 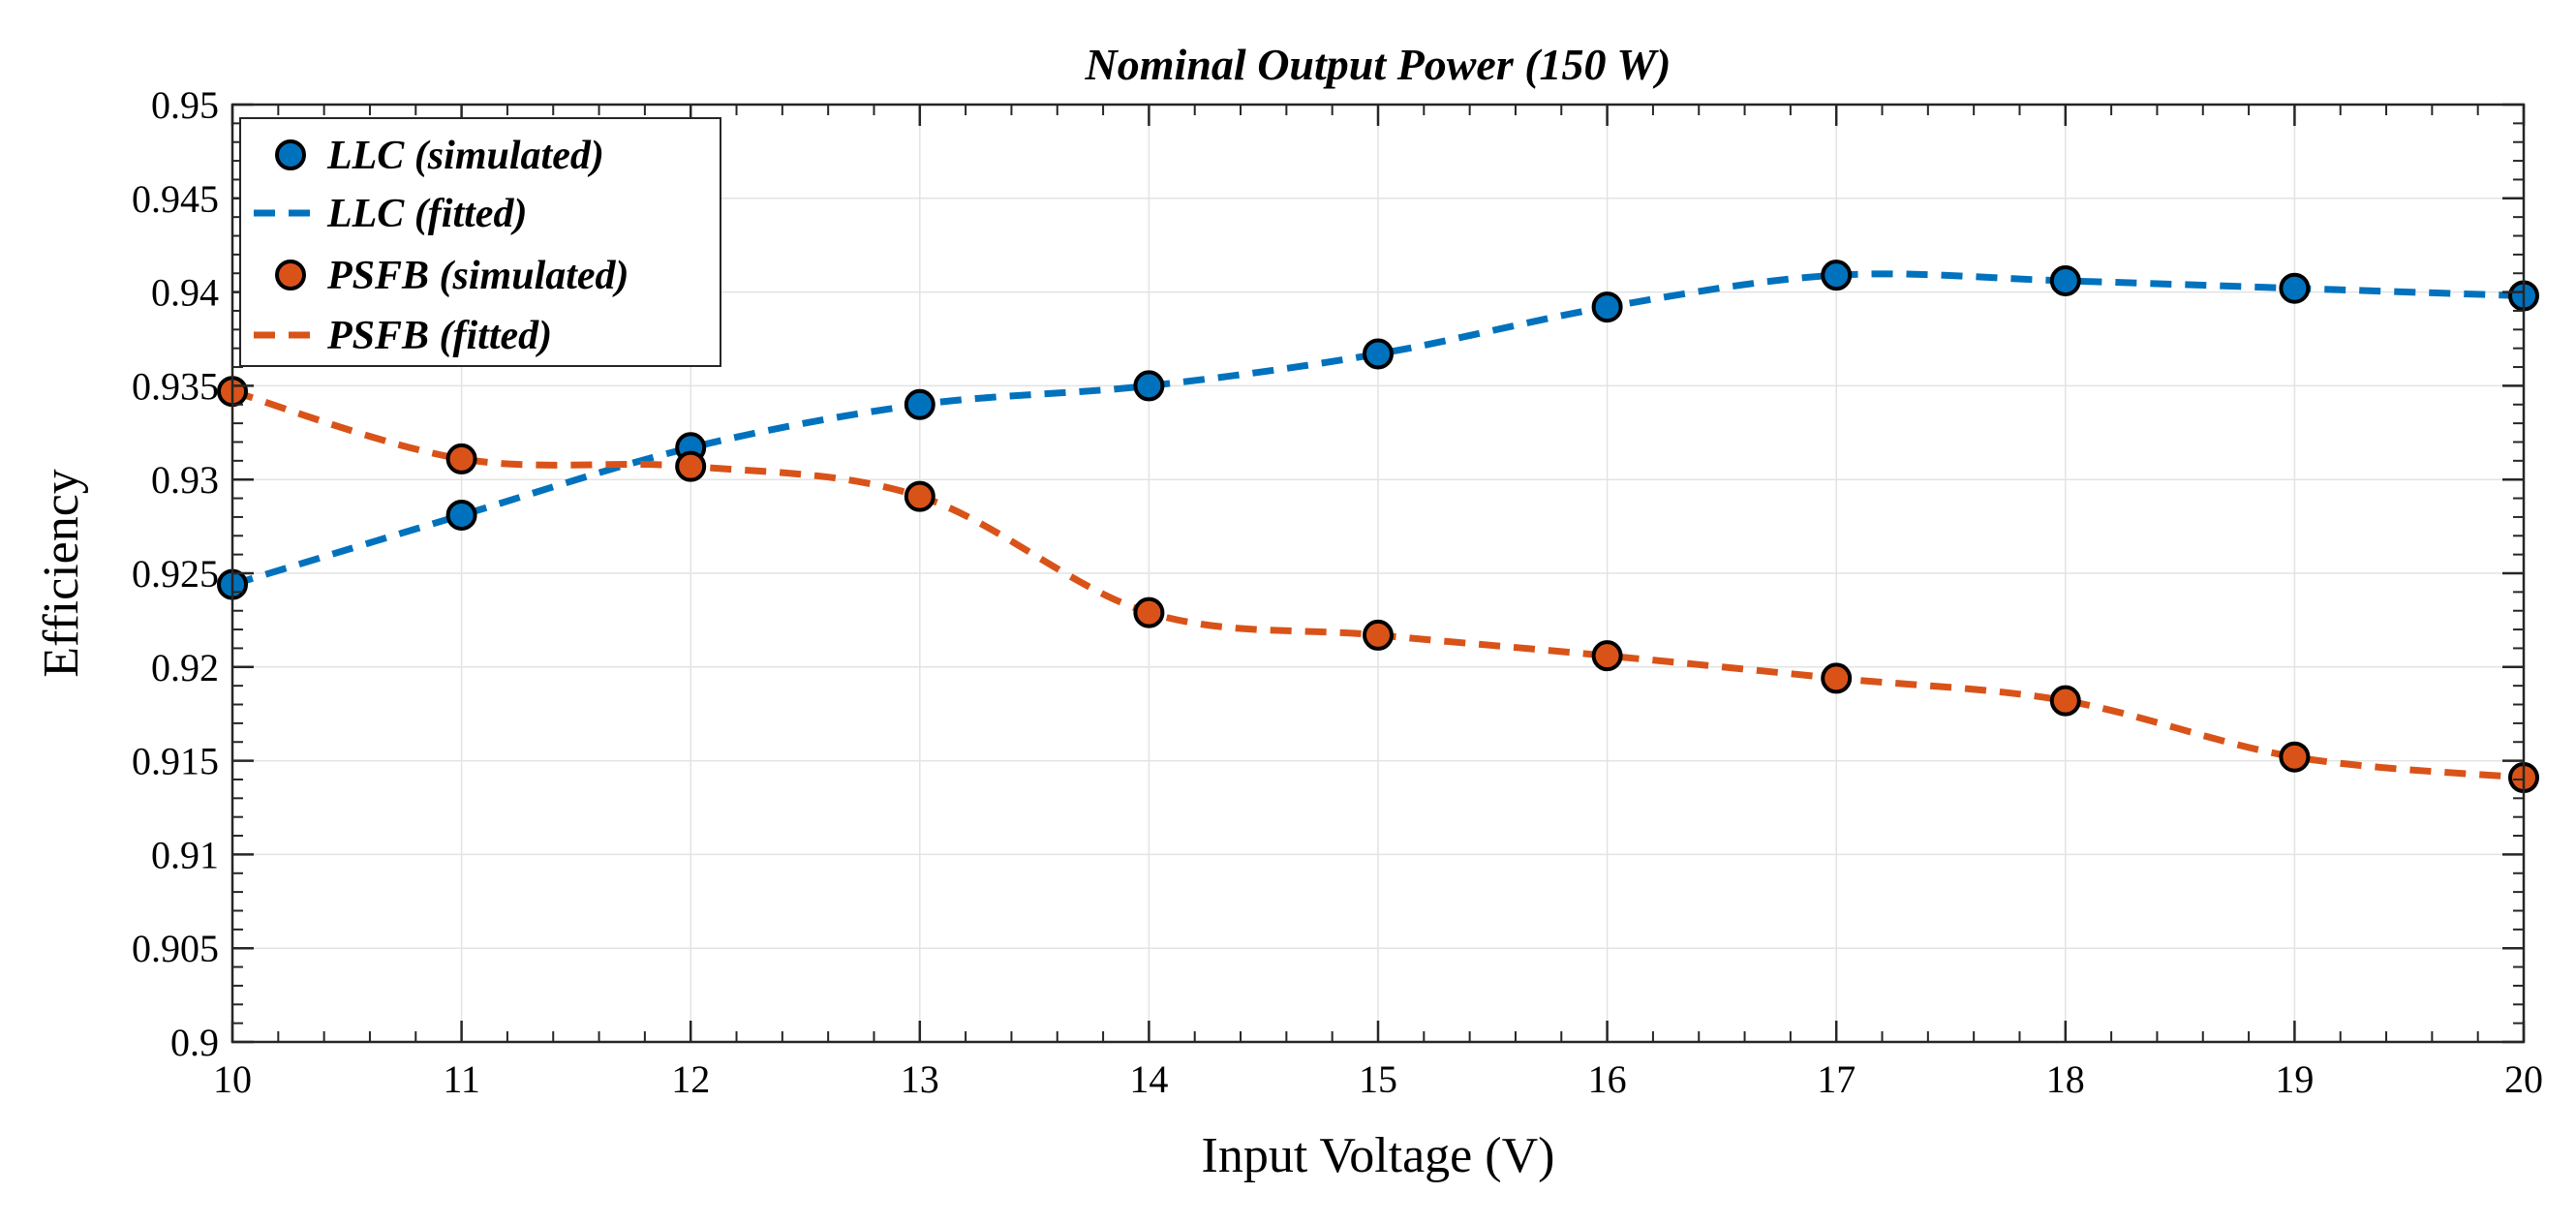 What do you see at coordinates (175, 949) in the screenshot?
I see `y-tick-label: 0.905` at bounding box center [175, 949].